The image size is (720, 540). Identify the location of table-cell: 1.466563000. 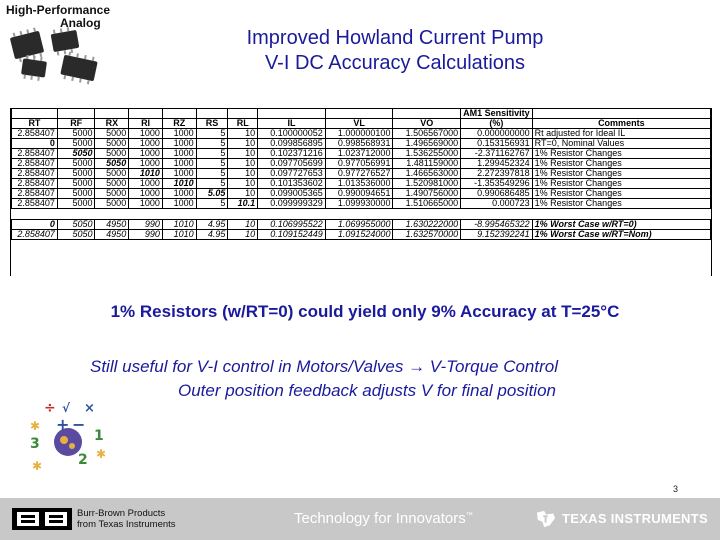
(427, 173).